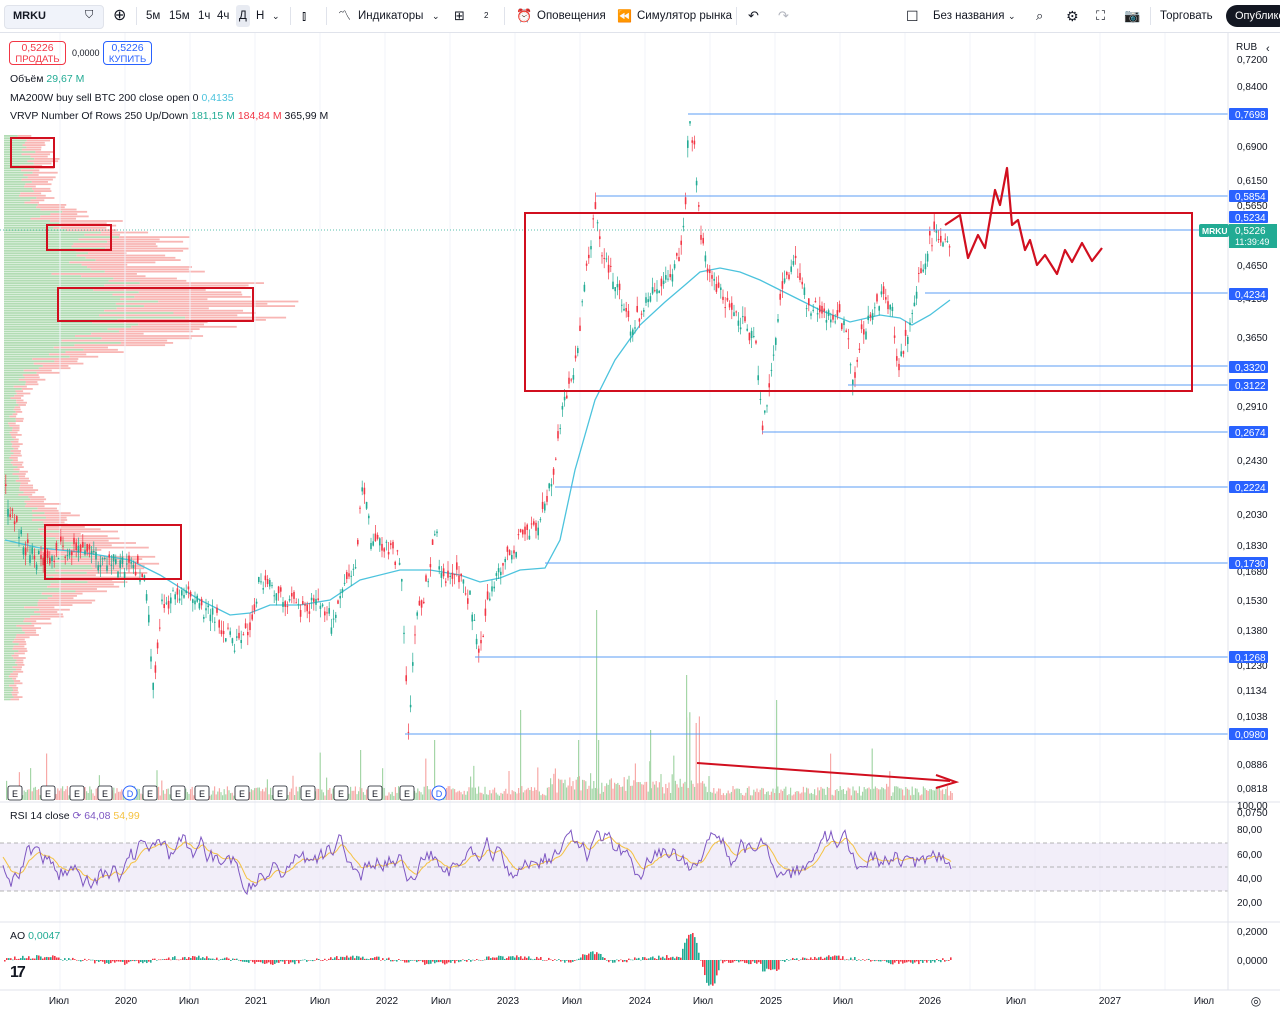 The height and width of the screenshot is (1011, 1280). Describe the element at coordinates (179, 16) in the screenshot. I see `interval-15m: 15м` at that location.